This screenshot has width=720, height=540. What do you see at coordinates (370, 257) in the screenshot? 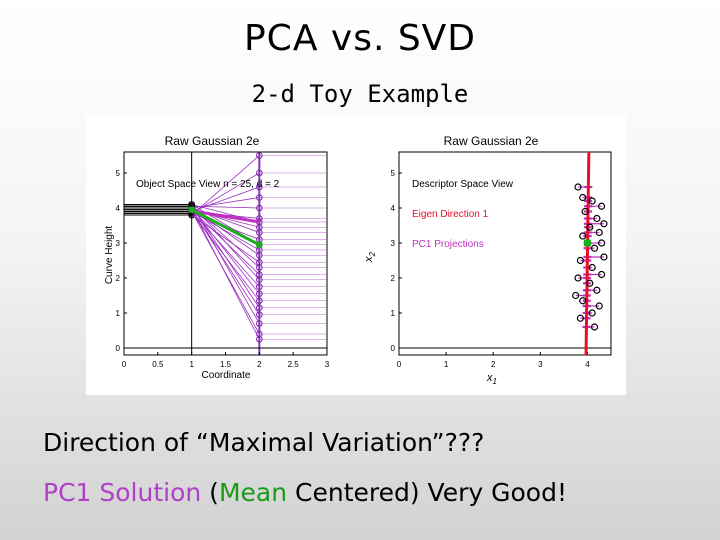
I see `right-ylabel: x2` at bounding box center [370, 257].